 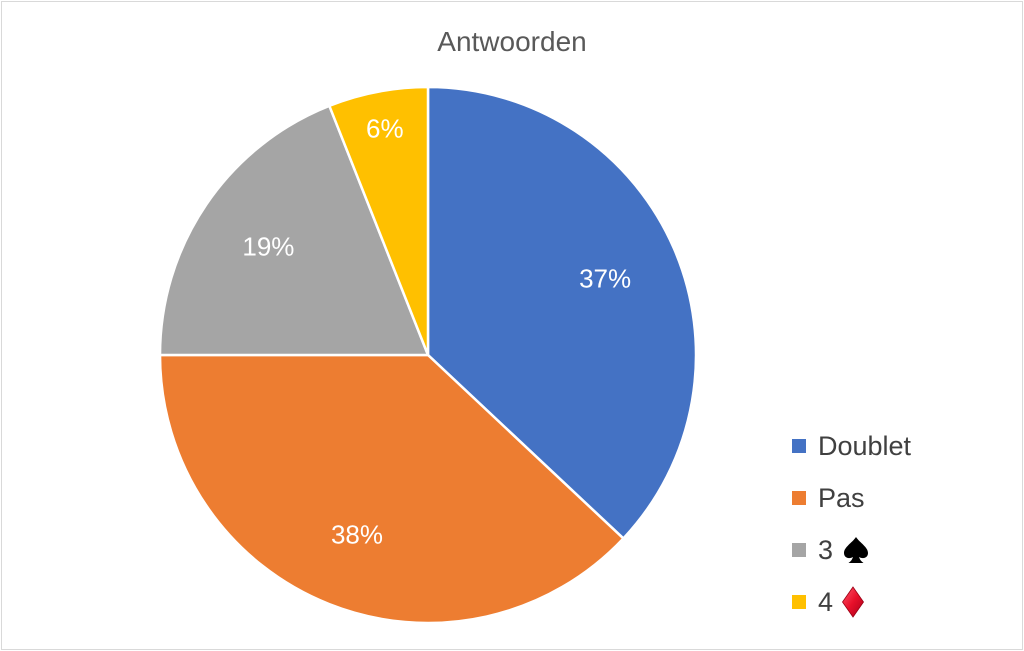 I want to click on data-label-3-spades: 19%, so click(x=268, y=247).